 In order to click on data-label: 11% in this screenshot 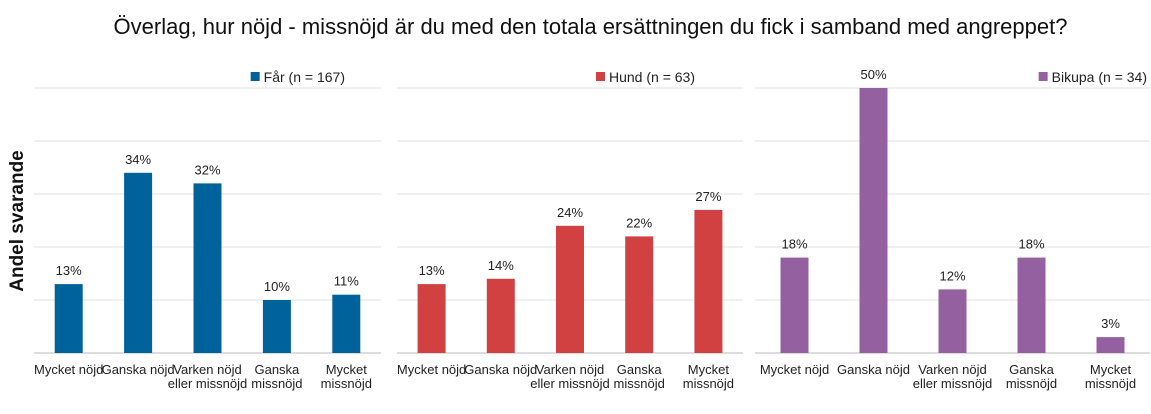, I will do `click(346, 281)`.